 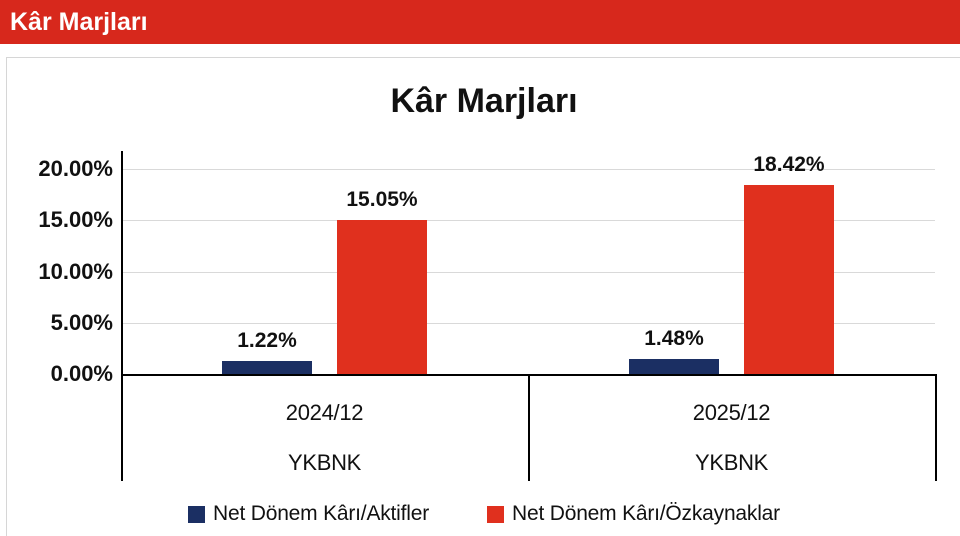 I want to click on bar-value-label: 15.05%, so click(x=382, y=199).